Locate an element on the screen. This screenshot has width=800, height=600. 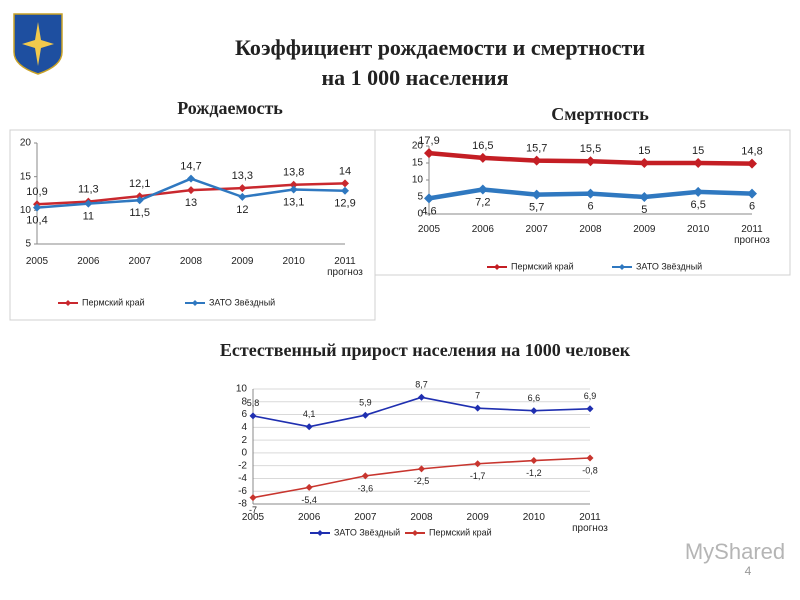
data-label: 4,6 is located at coordinates (428, 211).